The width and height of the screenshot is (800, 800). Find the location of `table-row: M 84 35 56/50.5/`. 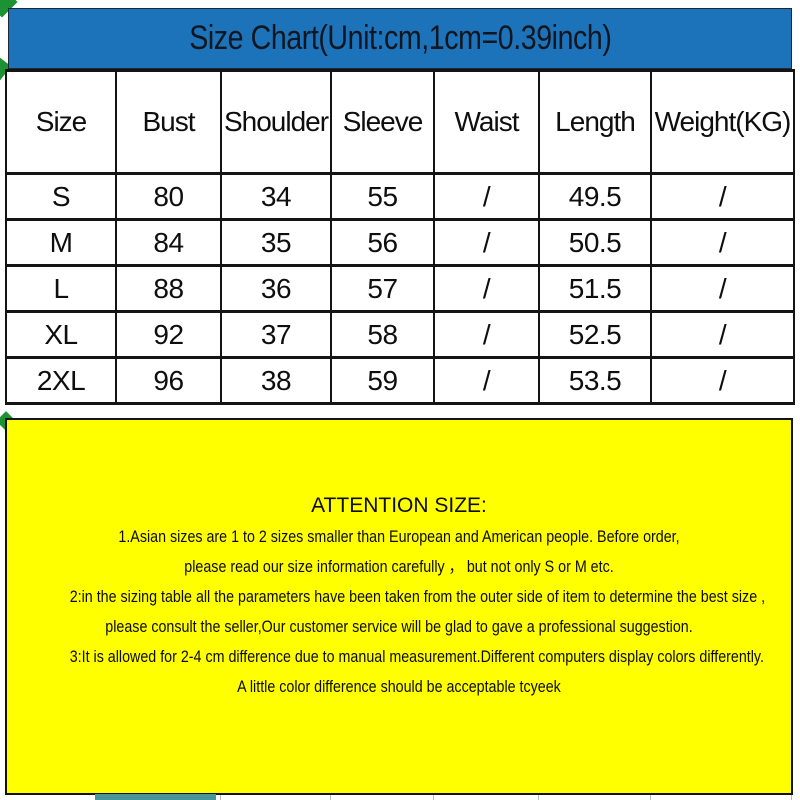

table-row: M 84 35 56/50.5/ is located at coordinates (400, 242).